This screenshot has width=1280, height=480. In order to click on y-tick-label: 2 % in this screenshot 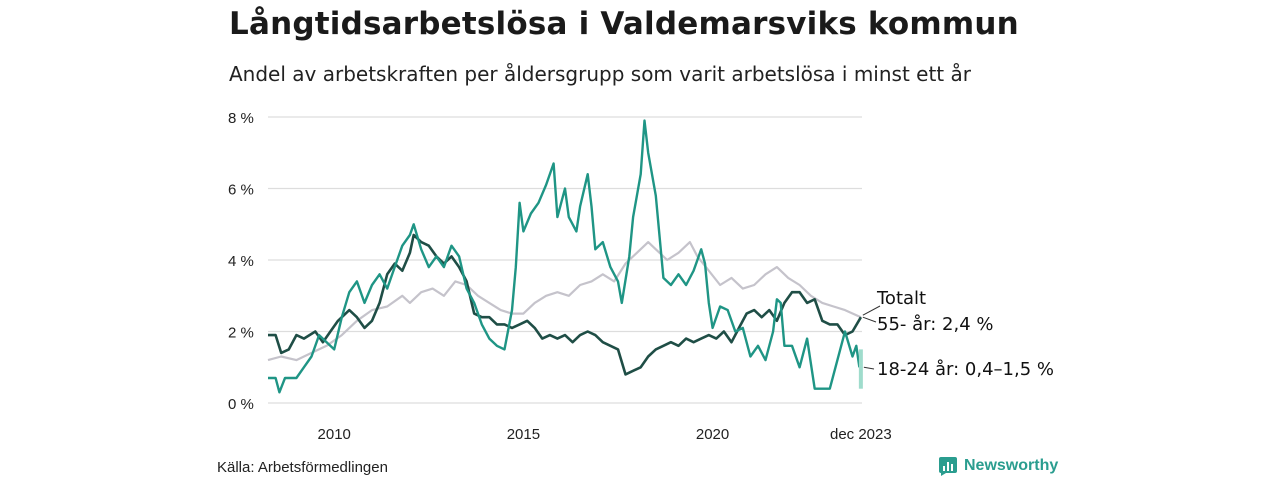, I will do `click(241, 333)`.